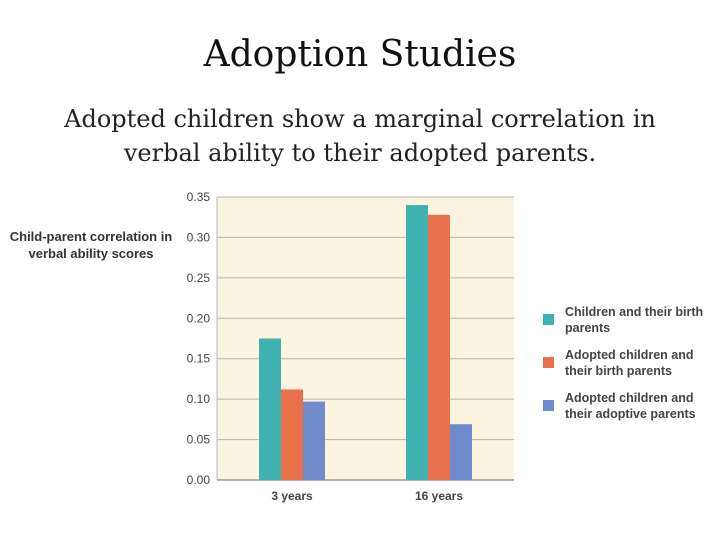  I want to click on y-tick-label: 0.10, so click(199, 399).